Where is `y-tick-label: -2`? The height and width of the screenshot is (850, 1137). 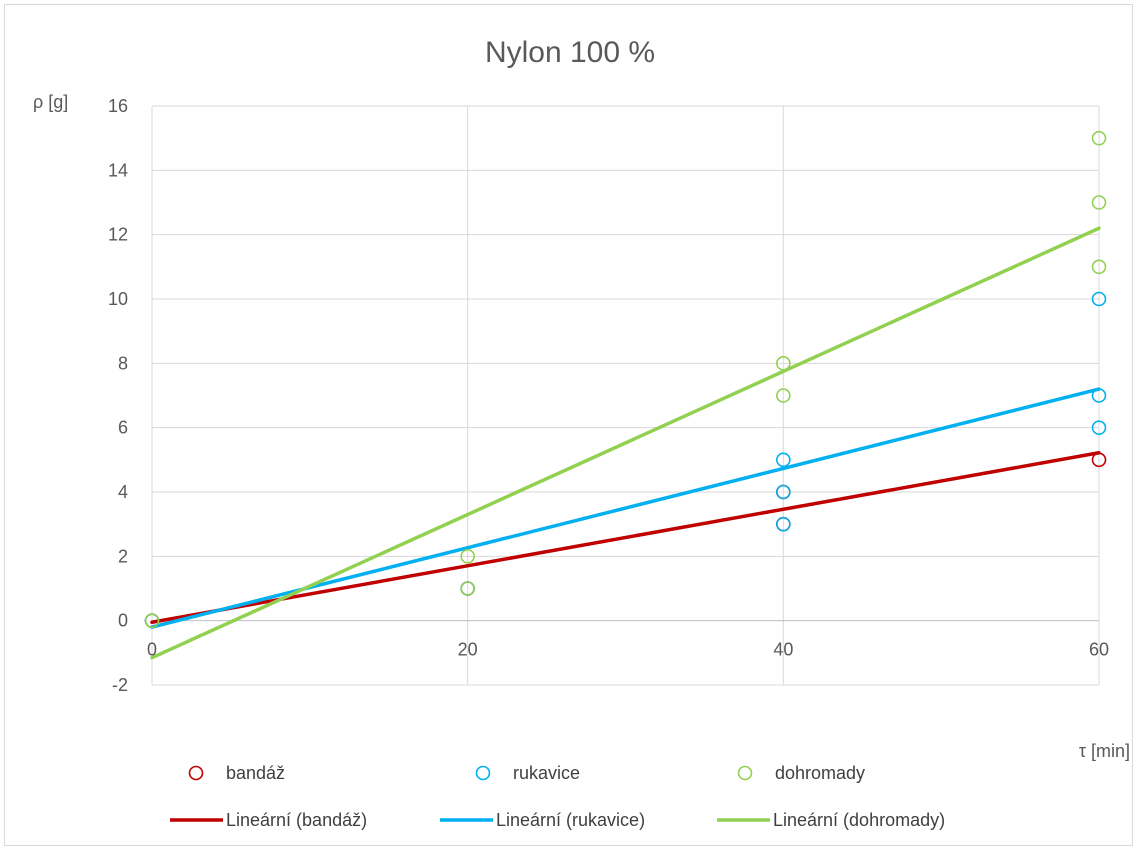
y-tick-label: -2 is located at coordinates (120, 685).